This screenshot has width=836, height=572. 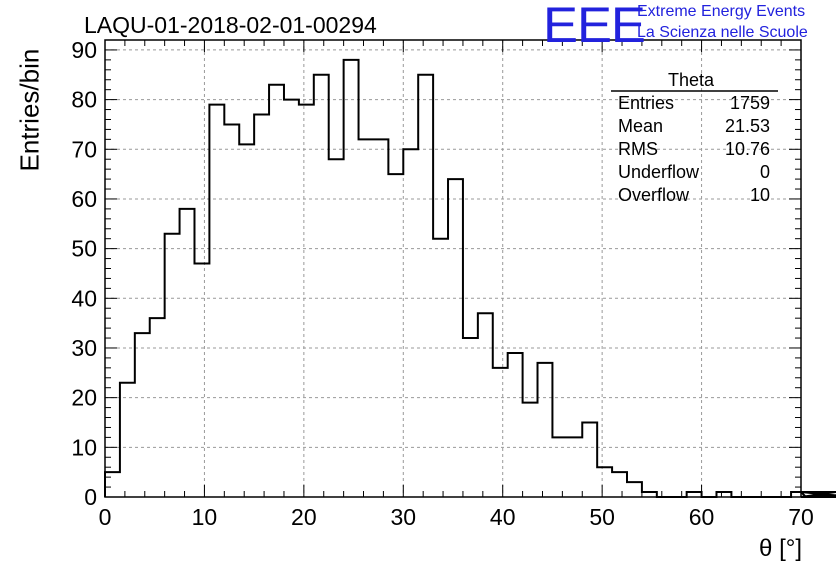 What do you see at coordinates (759, 195) in the screenshot?
I see `stats-value-overflow: 10` at bounding box center [759, 195].